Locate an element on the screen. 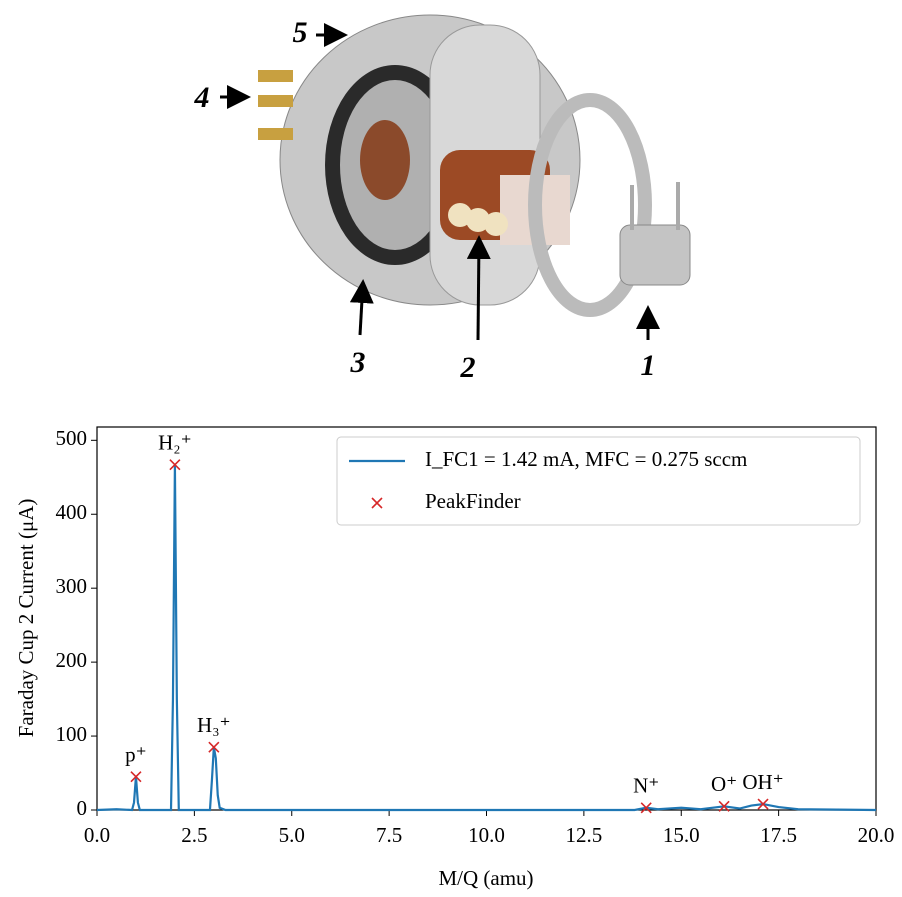 Image resolution: width=902 pixels, height=897 pixels. x-axis-label: M/Q (amu) is located at coordinates (485, 878).